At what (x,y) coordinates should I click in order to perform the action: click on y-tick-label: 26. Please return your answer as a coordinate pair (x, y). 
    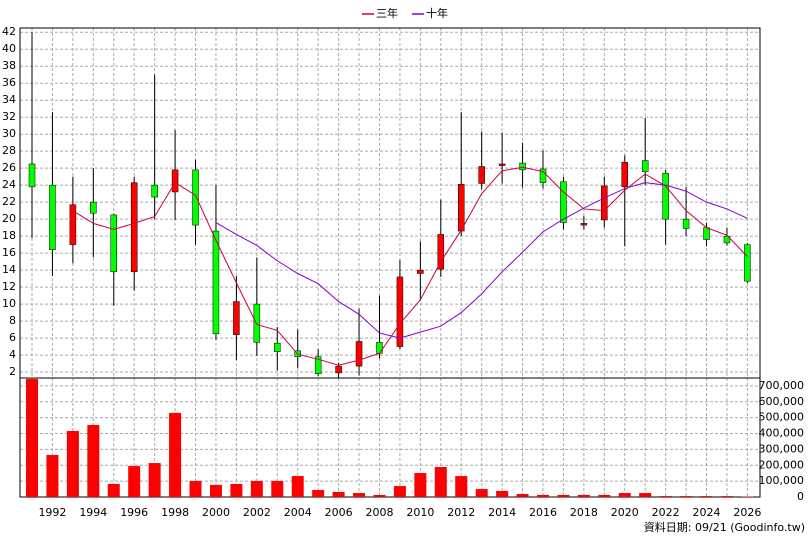
    Looking at the image, I should click on (9, 167).